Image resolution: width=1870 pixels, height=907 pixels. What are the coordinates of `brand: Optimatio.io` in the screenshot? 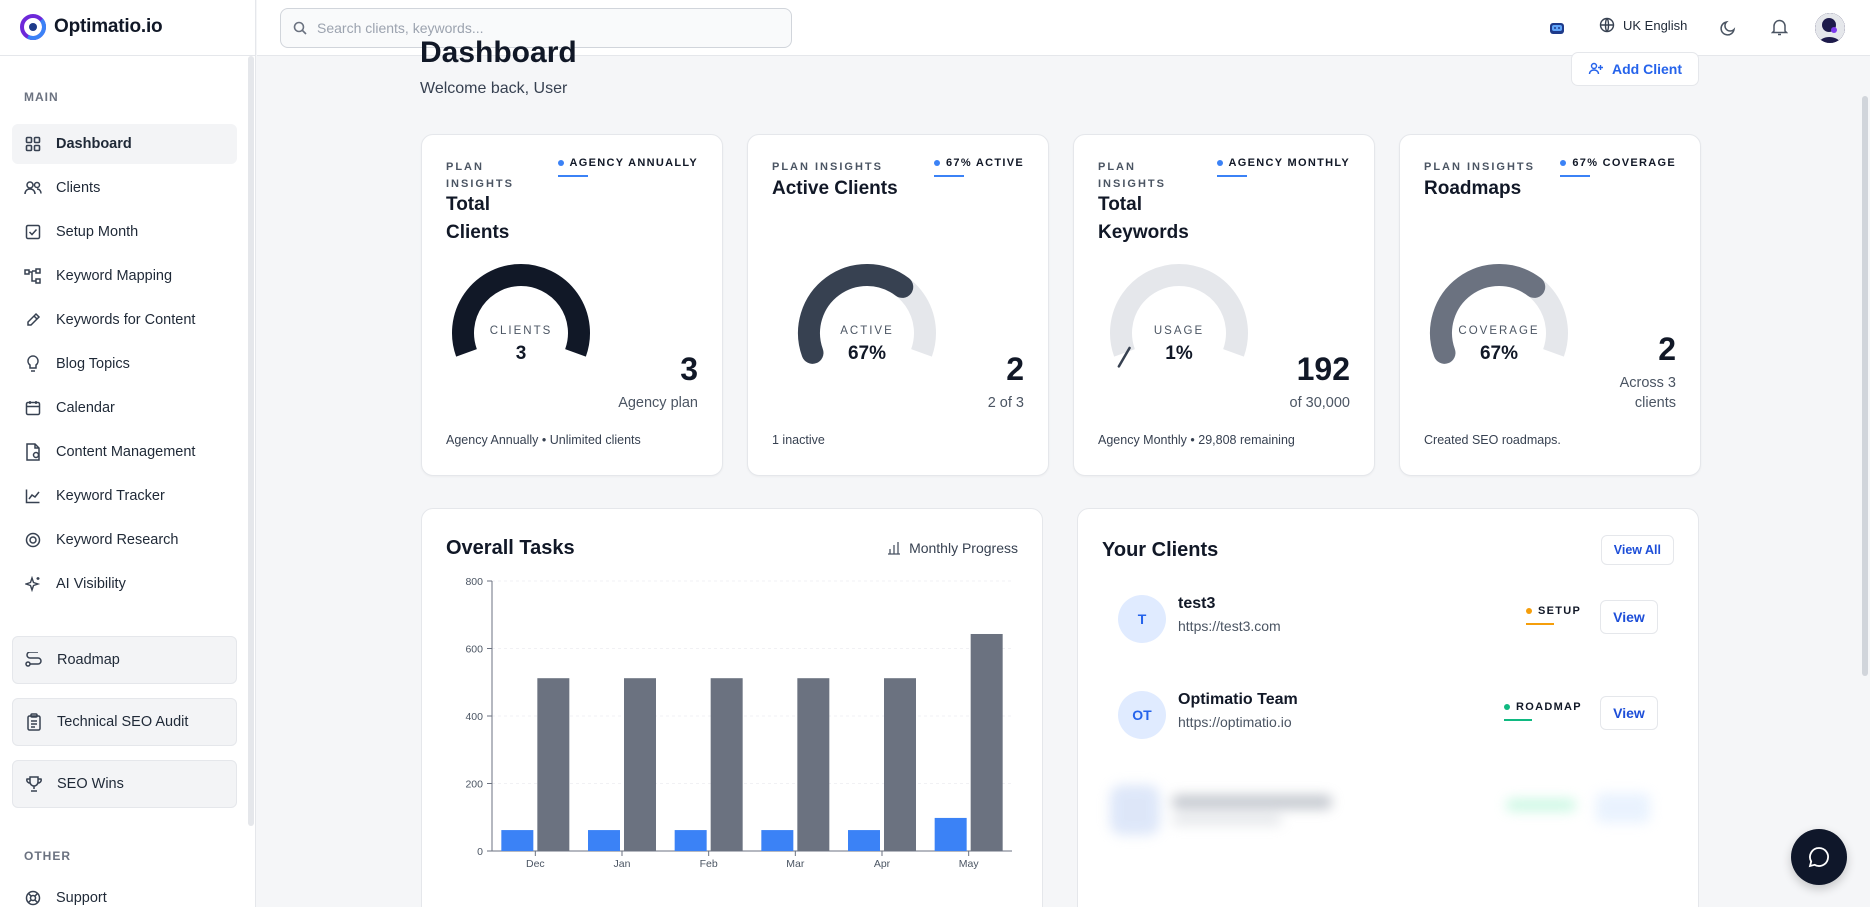 It's located at (91, 27).